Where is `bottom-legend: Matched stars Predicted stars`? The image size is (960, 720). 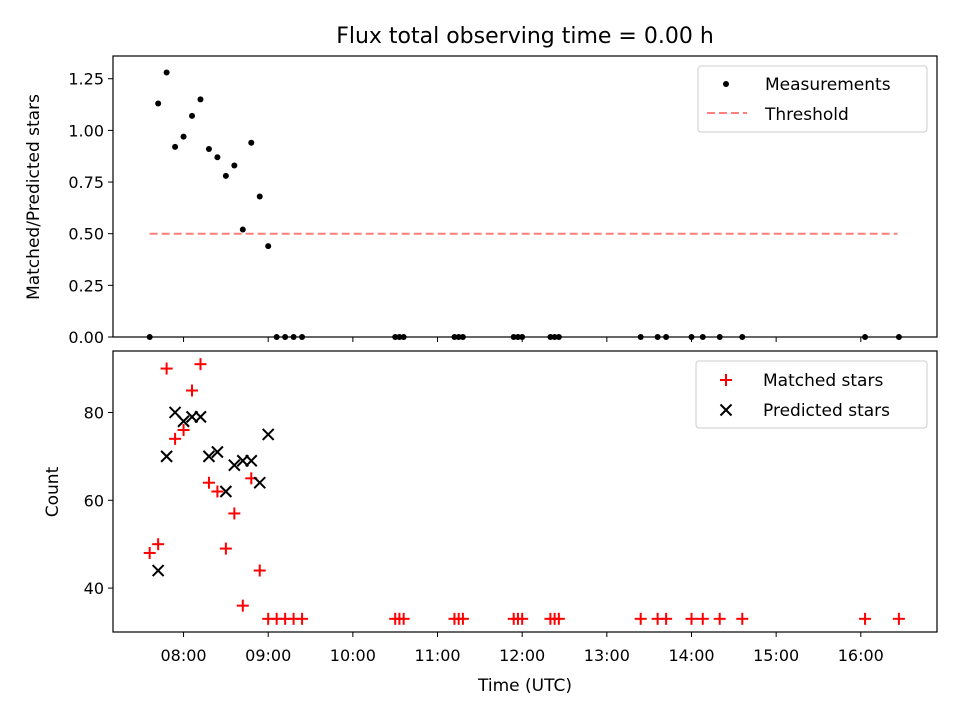
bottom-legend: Matched stars Predicted stars is located at coordinates (811, 394).